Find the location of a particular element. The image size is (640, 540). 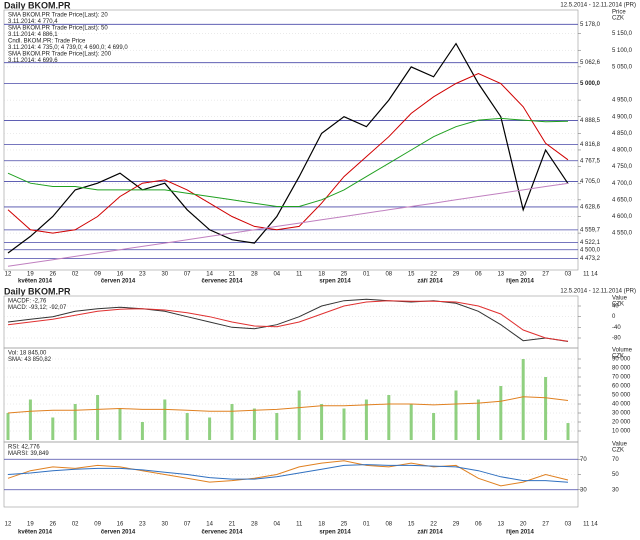

y-tick-label: 4 800,0 is located at coordinates (622, 151).